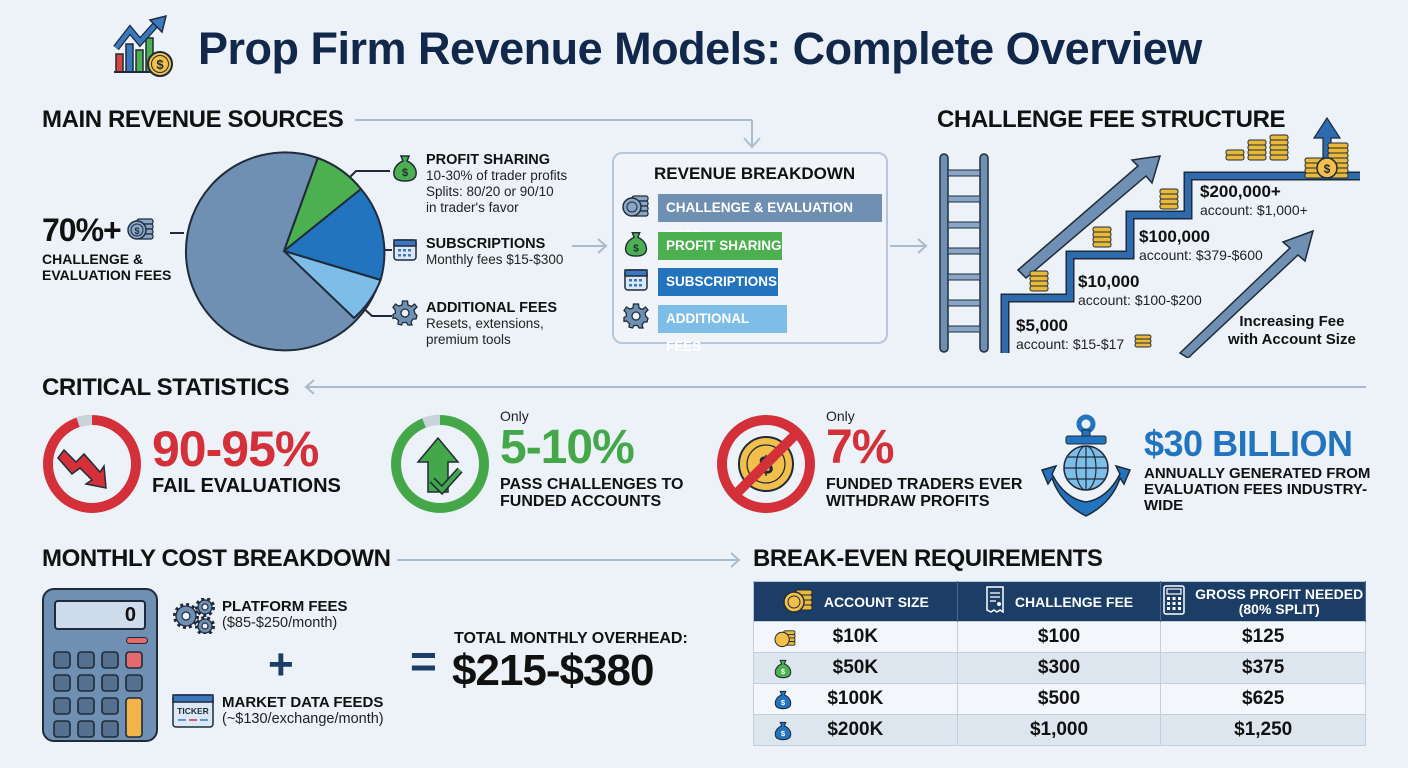  Describe the element at coordinates (166, 387) in the screenshot. I see `section-title-statistics: CRITICAL STATISTICS` at that location.